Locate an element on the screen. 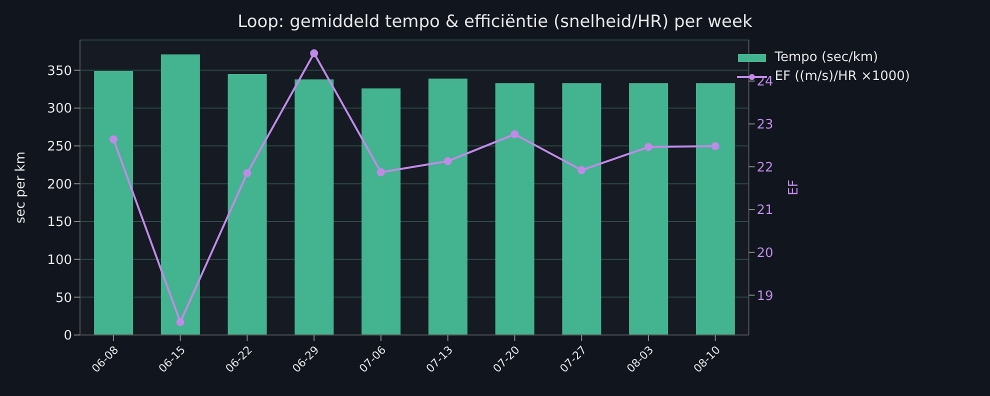 This screenshot has height=396, width=990. y2-axis-title: EF is located at coordinates (794, 188).